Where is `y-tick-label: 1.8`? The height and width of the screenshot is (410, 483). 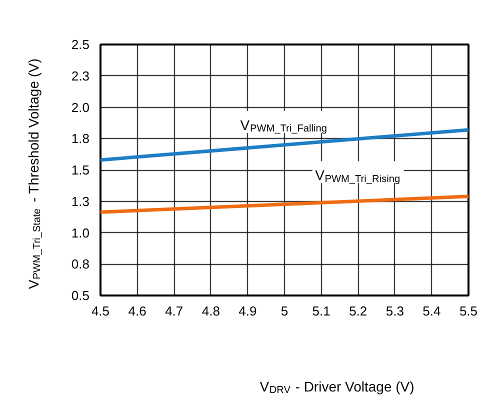
y-tick-label: 1.8 is located at coordinates (80, 138).